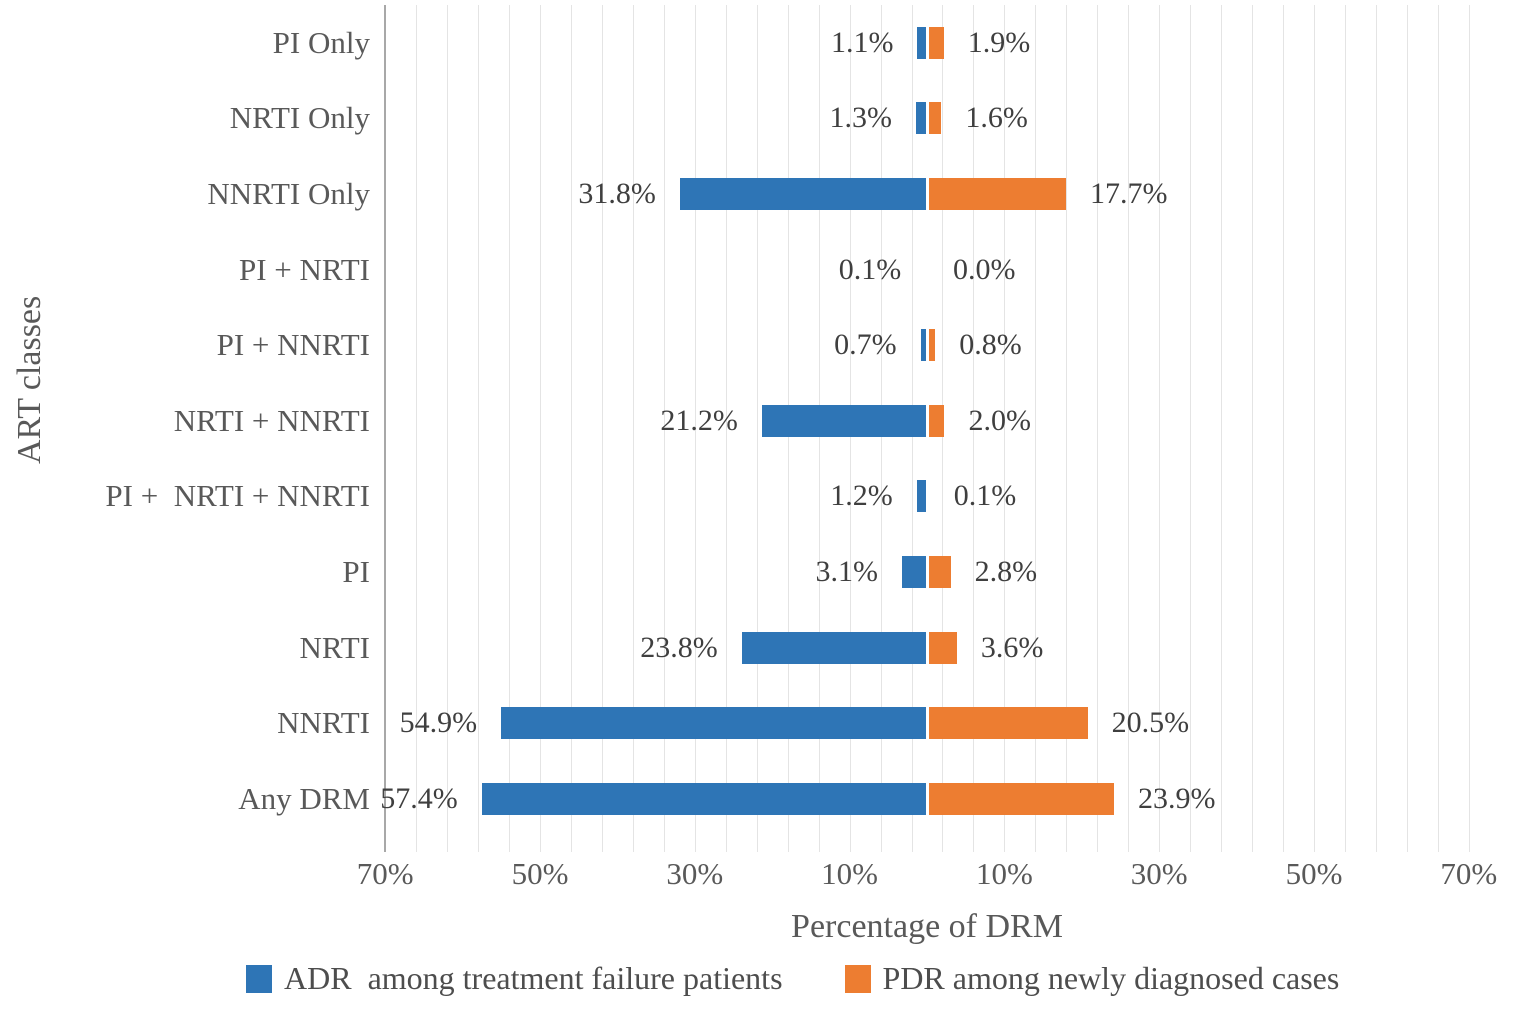  Describe the element at coordinates (304, 269) in the screenshot. I see `category-label: PI + NRTI` at that location.